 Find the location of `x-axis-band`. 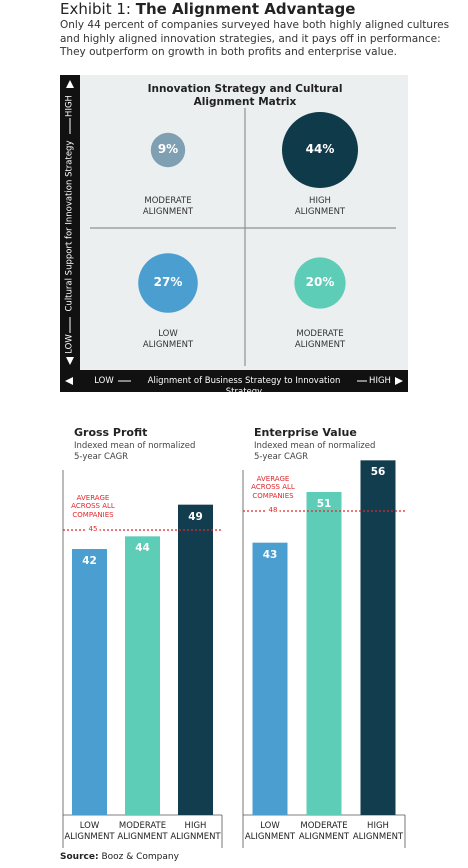

x-axis-band is located at coordinates (234, 381).